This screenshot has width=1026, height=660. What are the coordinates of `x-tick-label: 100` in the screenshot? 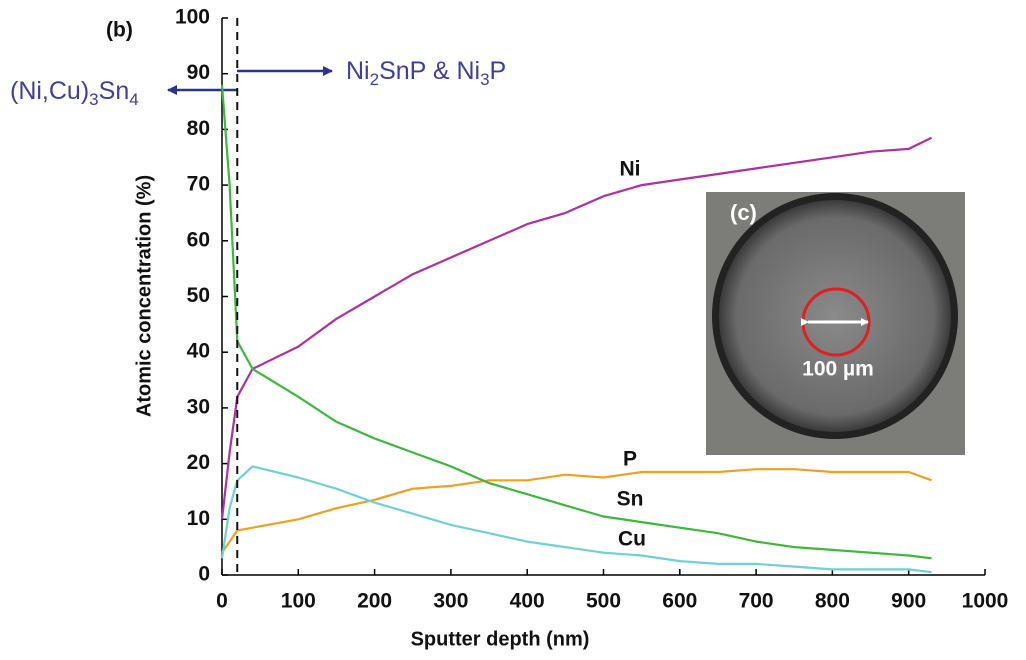 It's located at (298, 601).